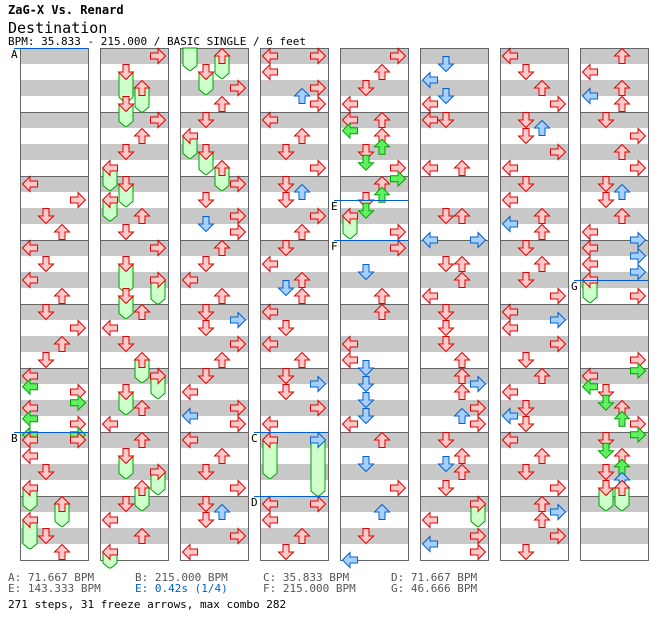 The image size is (672, 632). Describe the element at coordinates (54, 588) in the screenshot. I see `legend-e-bpm: E: 143.333 BPM` at that location.